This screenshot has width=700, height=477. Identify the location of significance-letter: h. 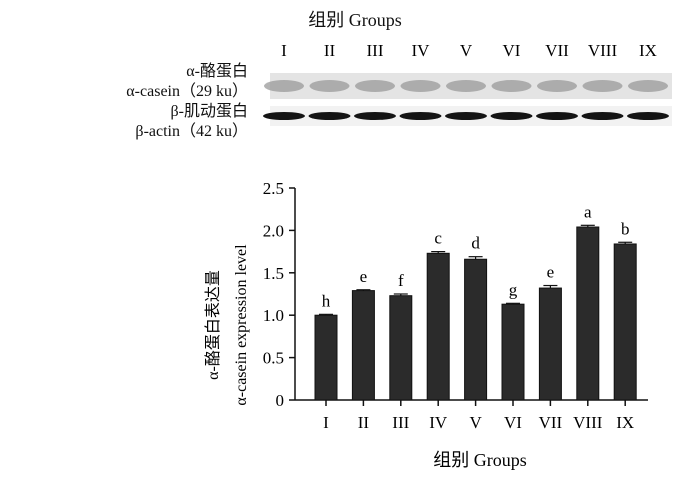
(326, 300).